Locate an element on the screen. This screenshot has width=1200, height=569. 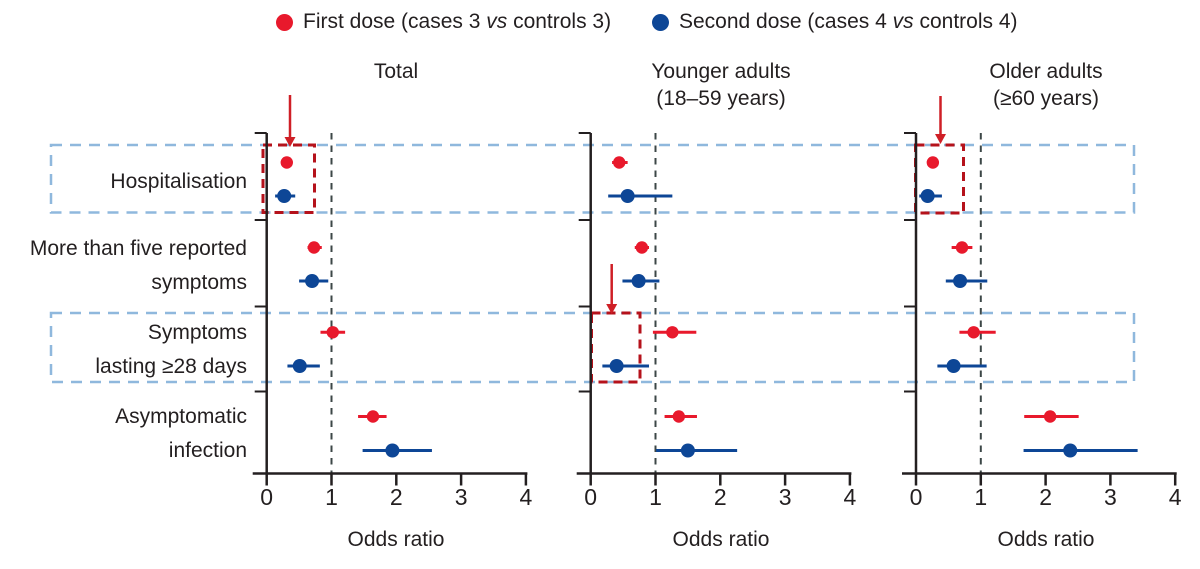
row-label-hospitalisation: Hospitalisation is located at coordinates (178, 181).